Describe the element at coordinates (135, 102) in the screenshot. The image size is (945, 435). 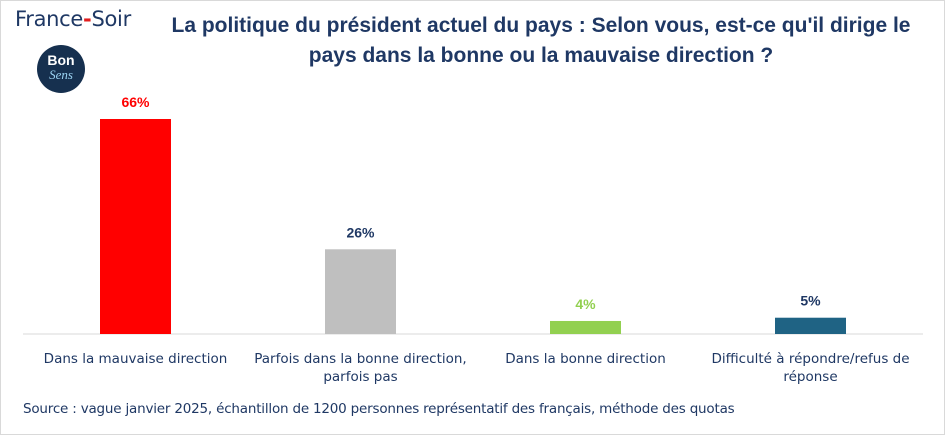
I see `data-label-1: 66%` at that location.